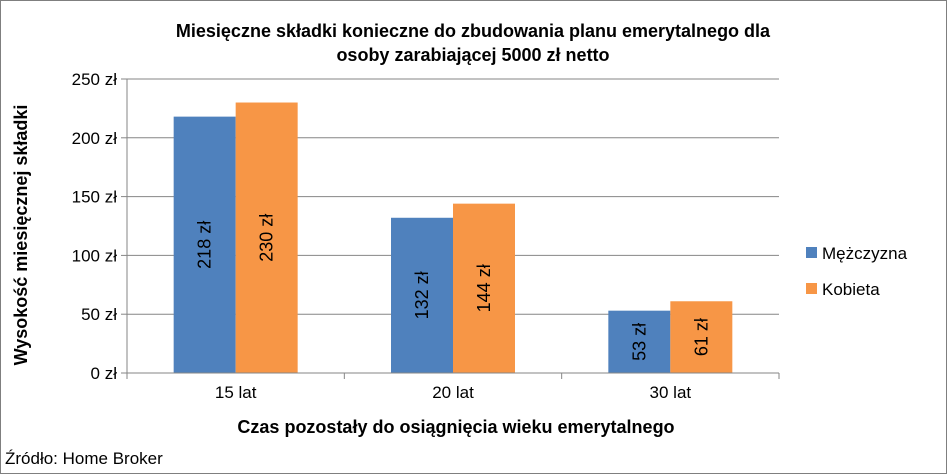 This screenshot has width=947, height=474. I want to click on chart-title-line-2: osoby zarabiającej 5000 zł netto, so click(472, 55).